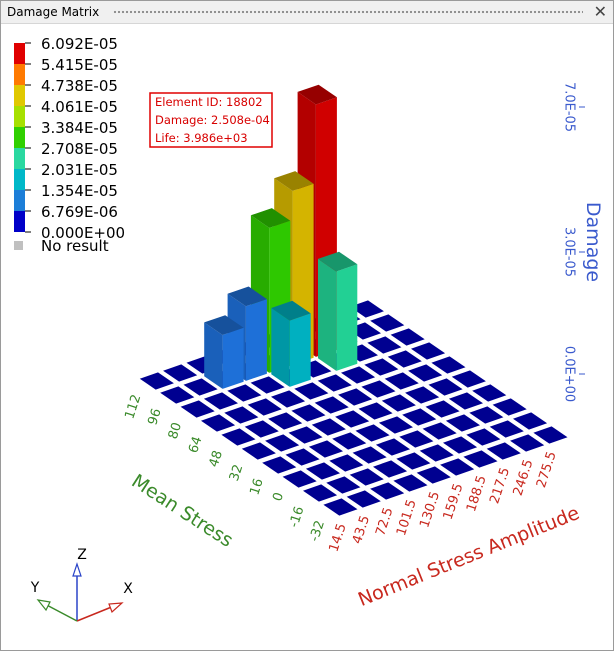 The height and width of the screenshot is (651, 614). I want to click on x-tick-label: 217.5, so click(500, 486).